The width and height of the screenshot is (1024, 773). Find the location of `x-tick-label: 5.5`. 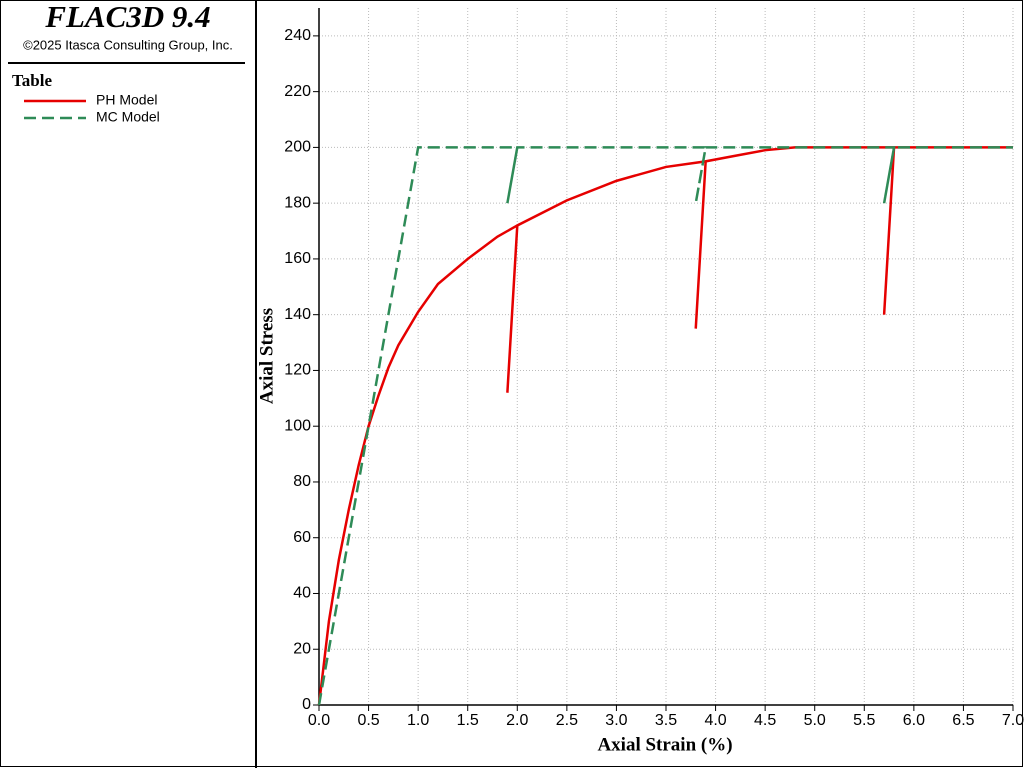

x-tick-label: 5.5 is located at coordinates (864, 720).